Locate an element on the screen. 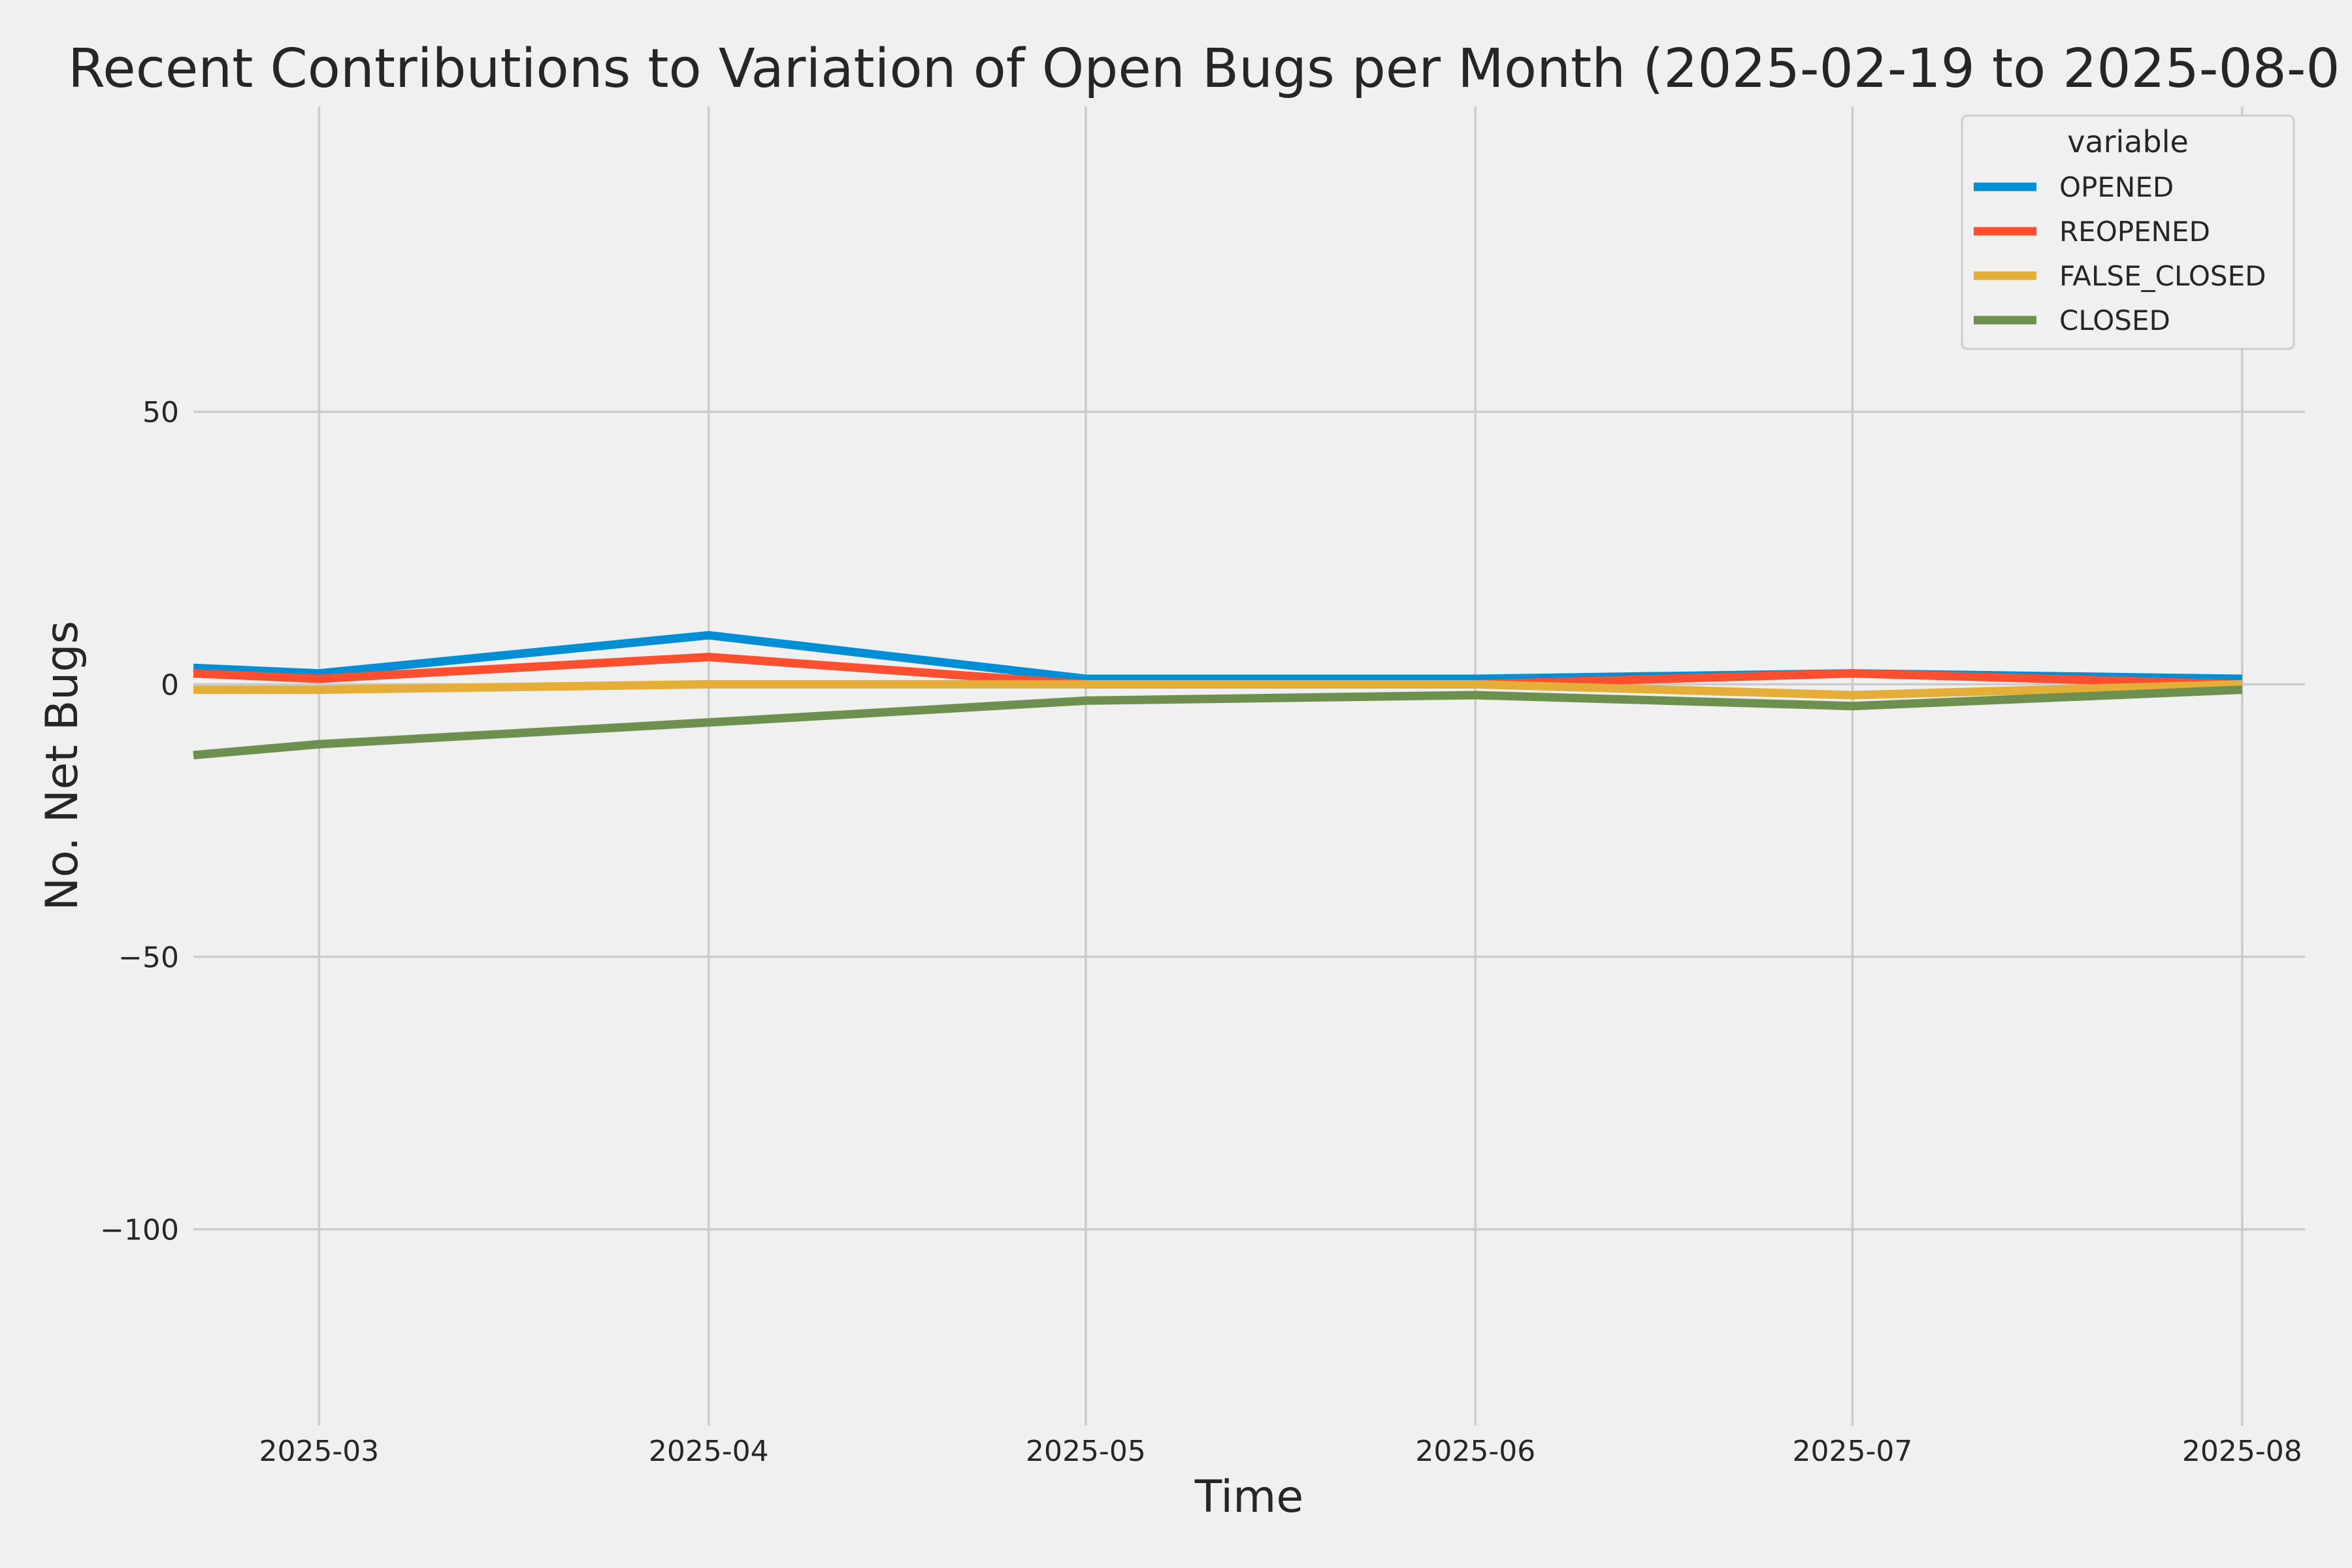  x-tick-label: 2025-05 is located at coordinates (1086, 1451).